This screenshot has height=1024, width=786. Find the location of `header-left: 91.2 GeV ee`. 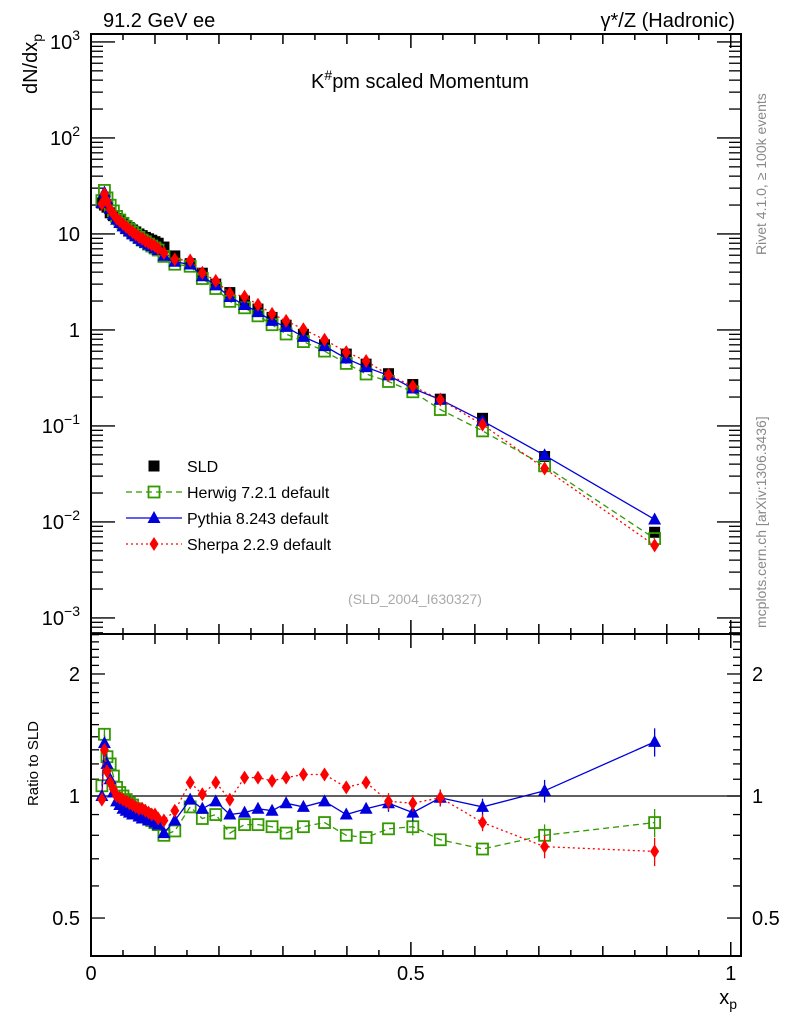

header-left: 91.2 GeV ee is located at coordinates (159, 21).